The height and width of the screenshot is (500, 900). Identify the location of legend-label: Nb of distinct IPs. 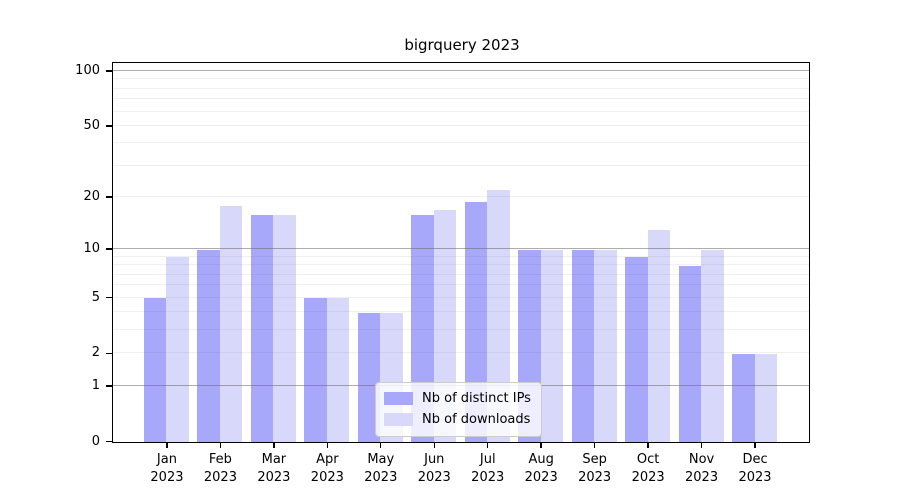
(476, 398).